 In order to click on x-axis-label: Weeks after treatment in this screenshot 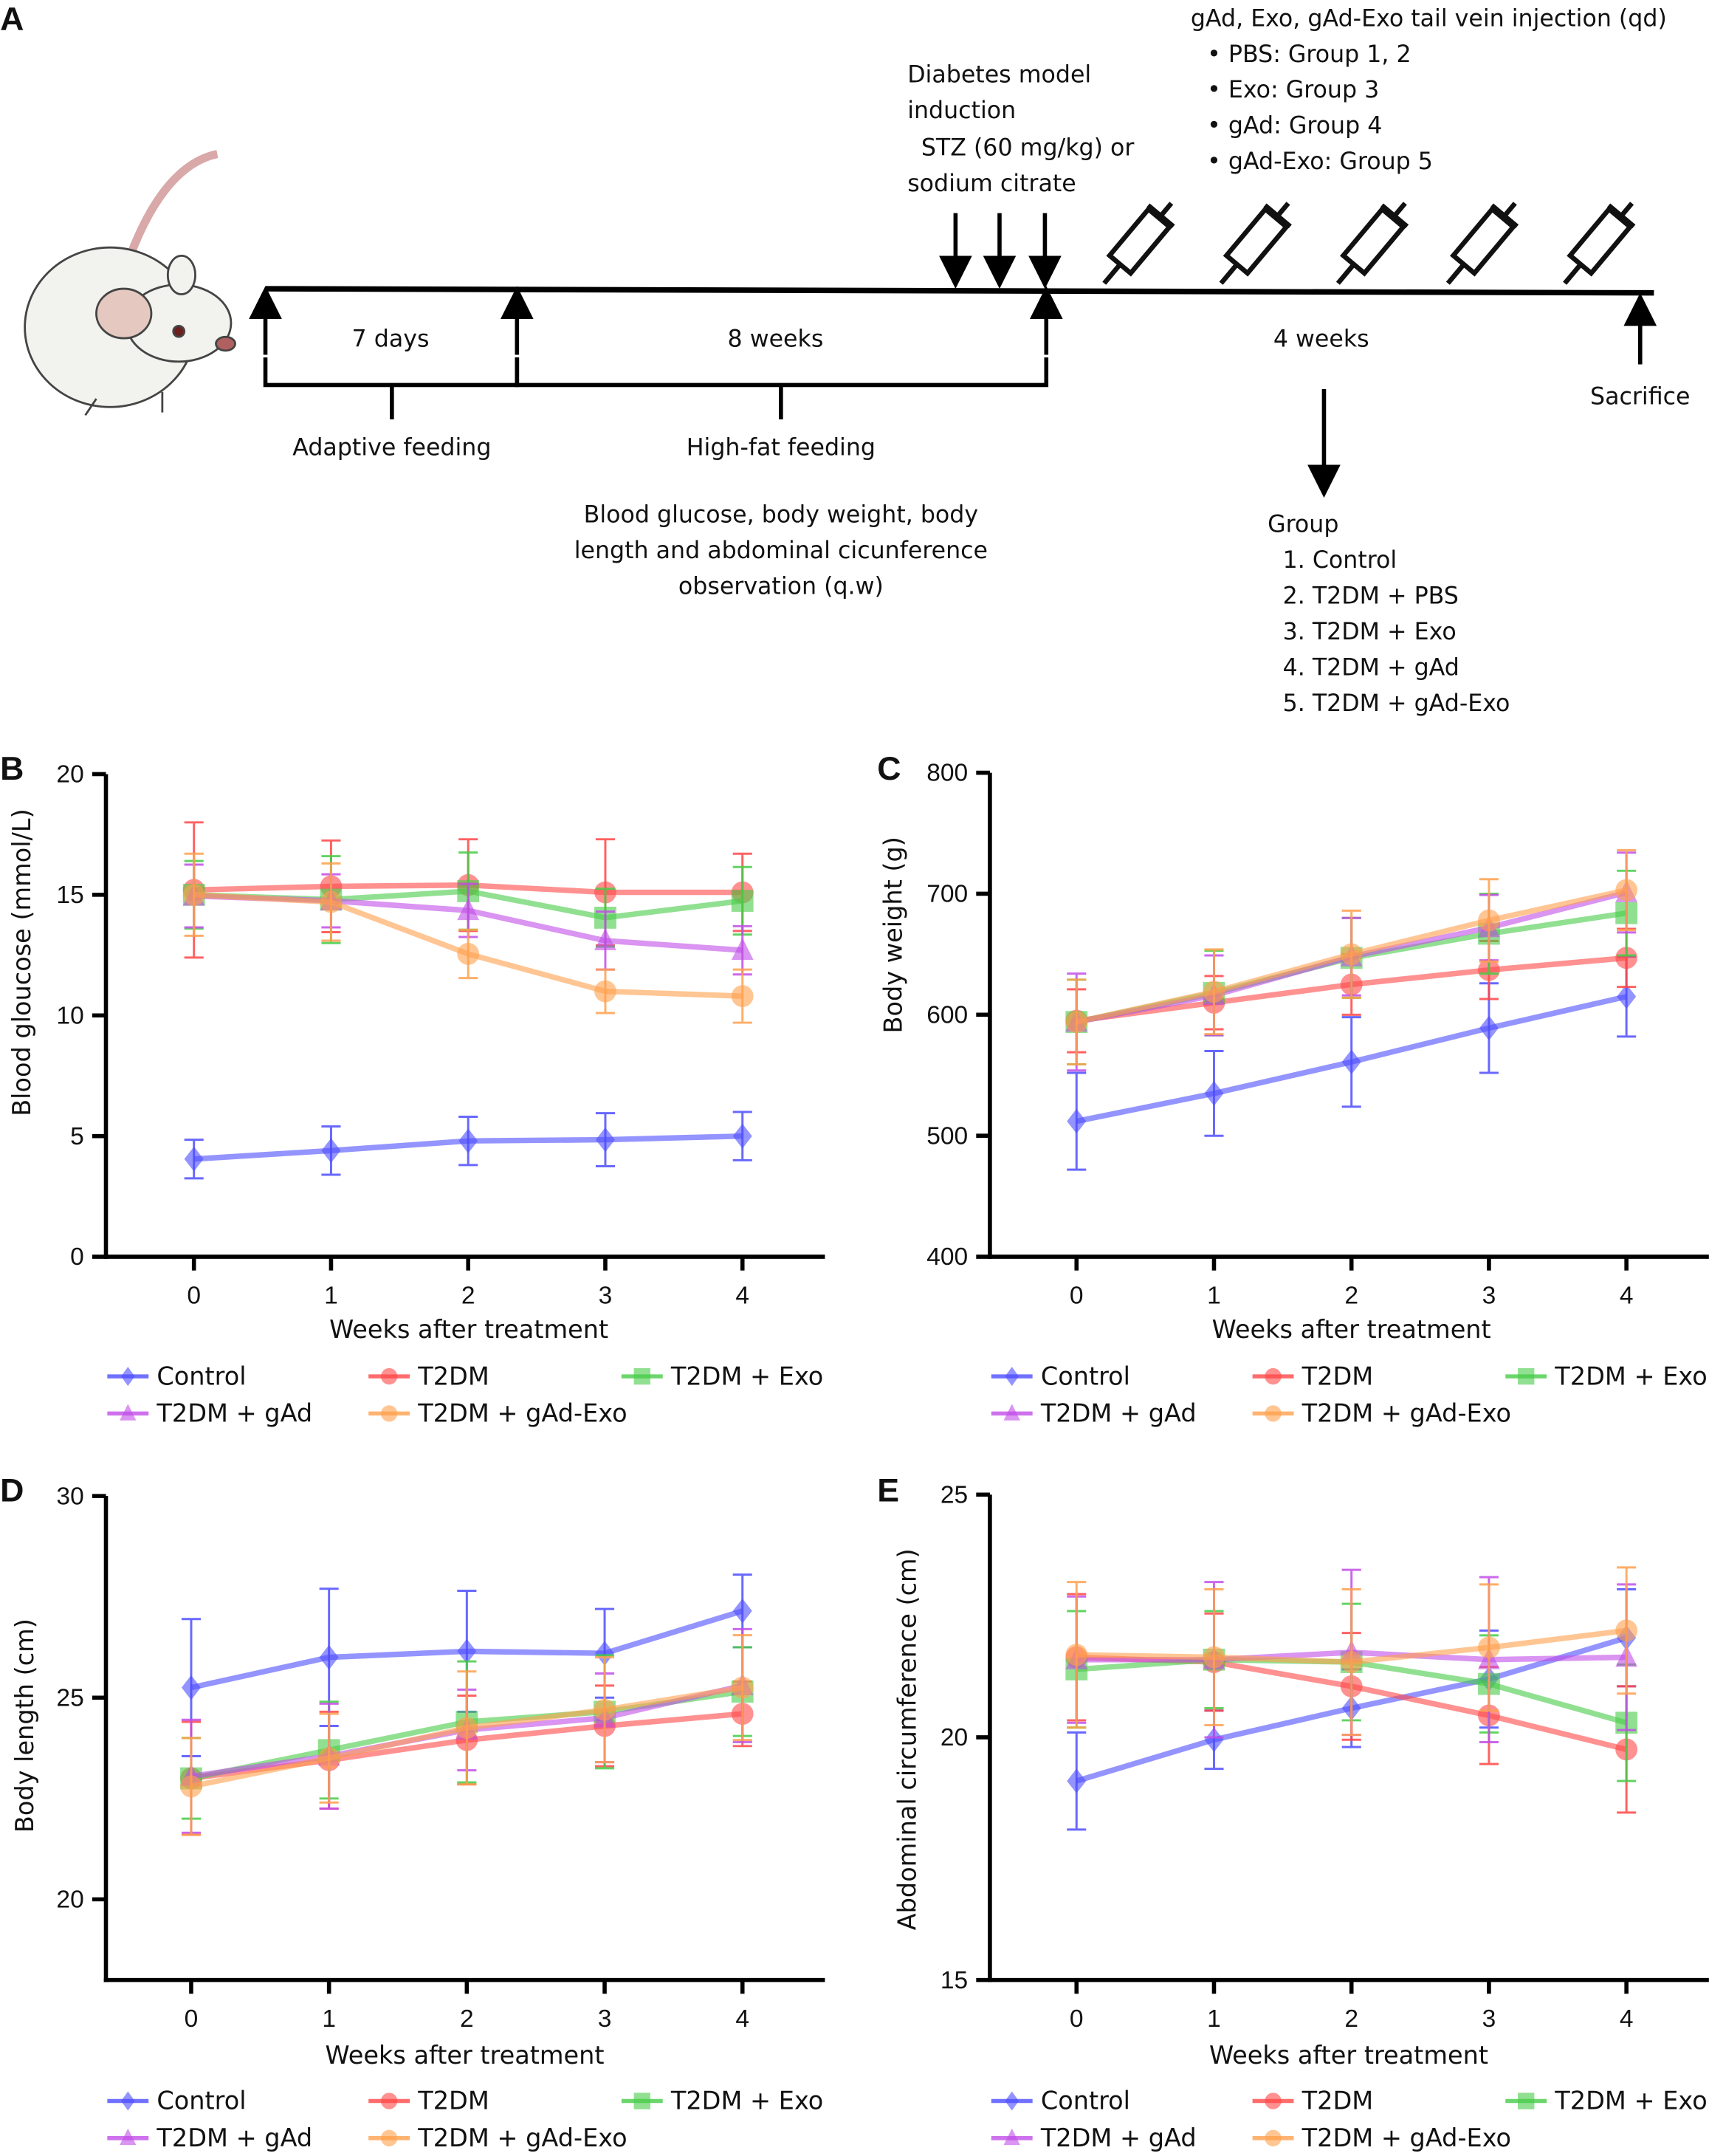, I will do `click(1351, 1329)`.